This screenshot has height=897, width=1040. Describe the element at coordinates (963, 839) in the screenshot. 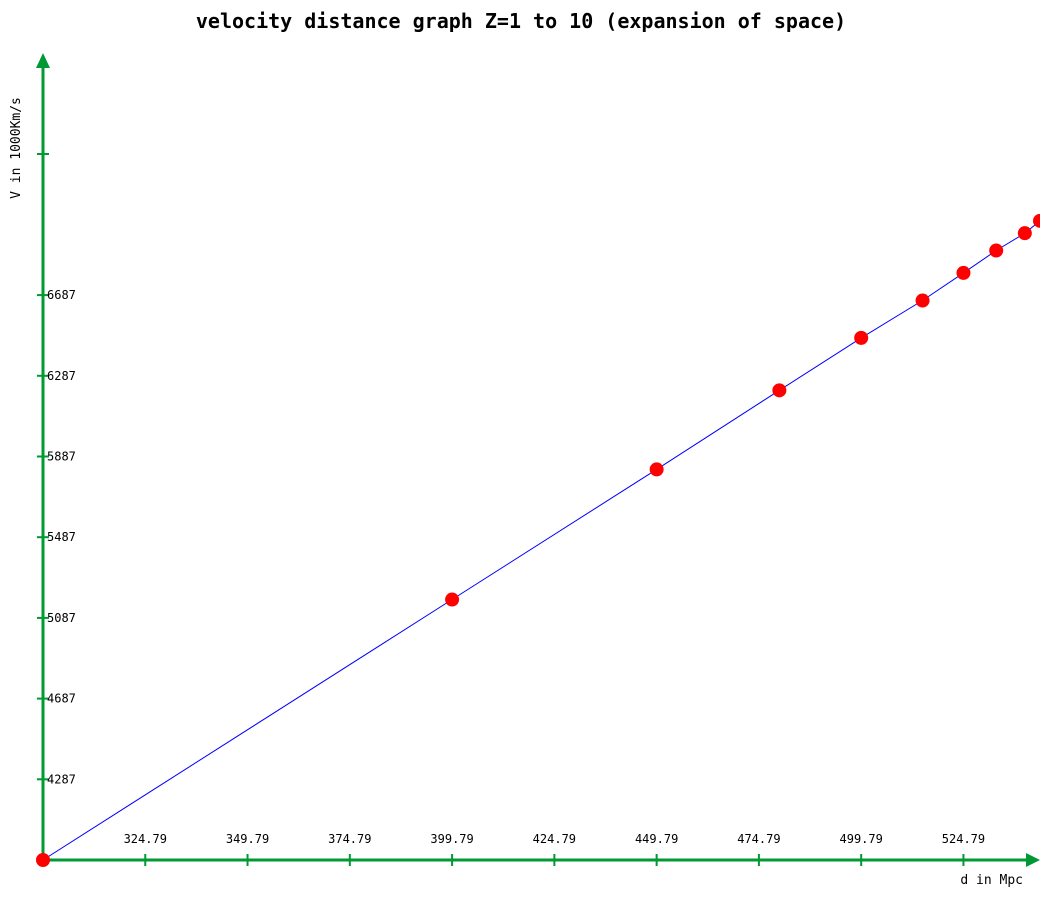

I see `x-tick-label: 524.79` at that location.